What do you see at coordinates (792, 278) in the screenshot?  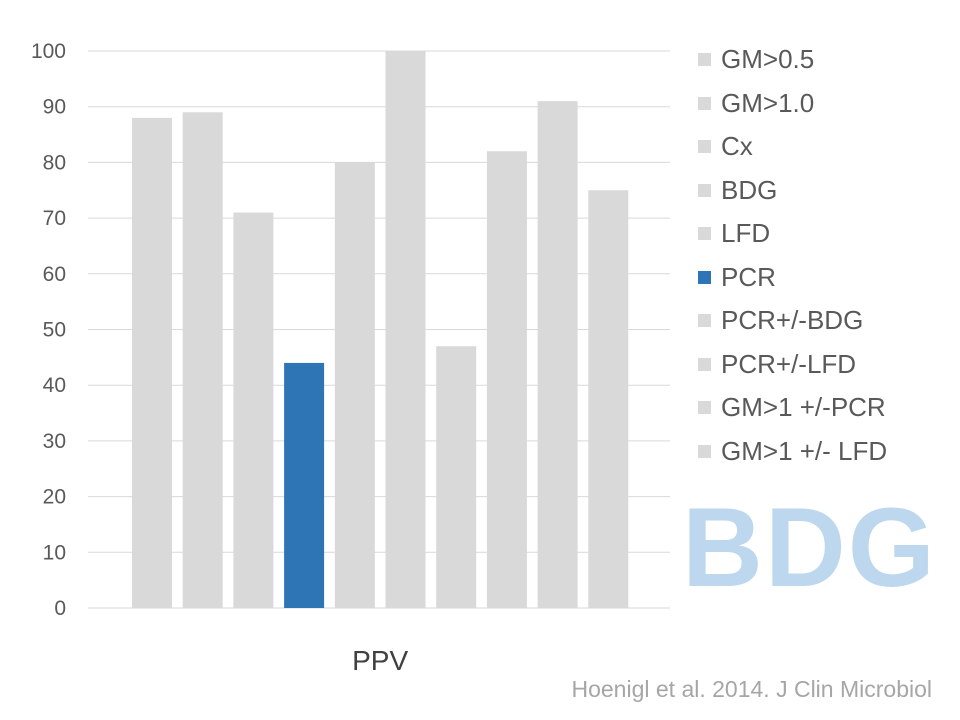 I see `legend-item: PCR` at bounding box center [792, 278].